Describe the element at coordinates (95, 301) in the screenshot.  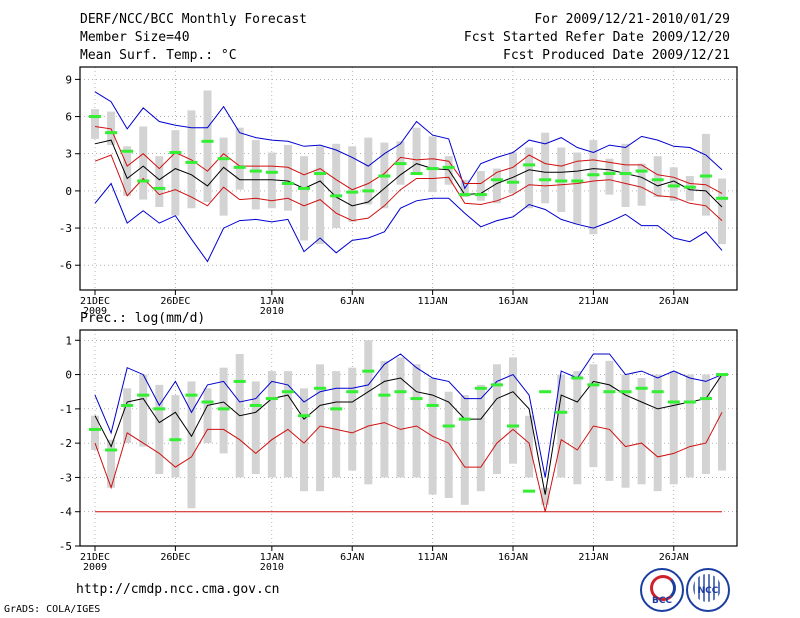
I see `x-tick-label: 21DEC` at that location.